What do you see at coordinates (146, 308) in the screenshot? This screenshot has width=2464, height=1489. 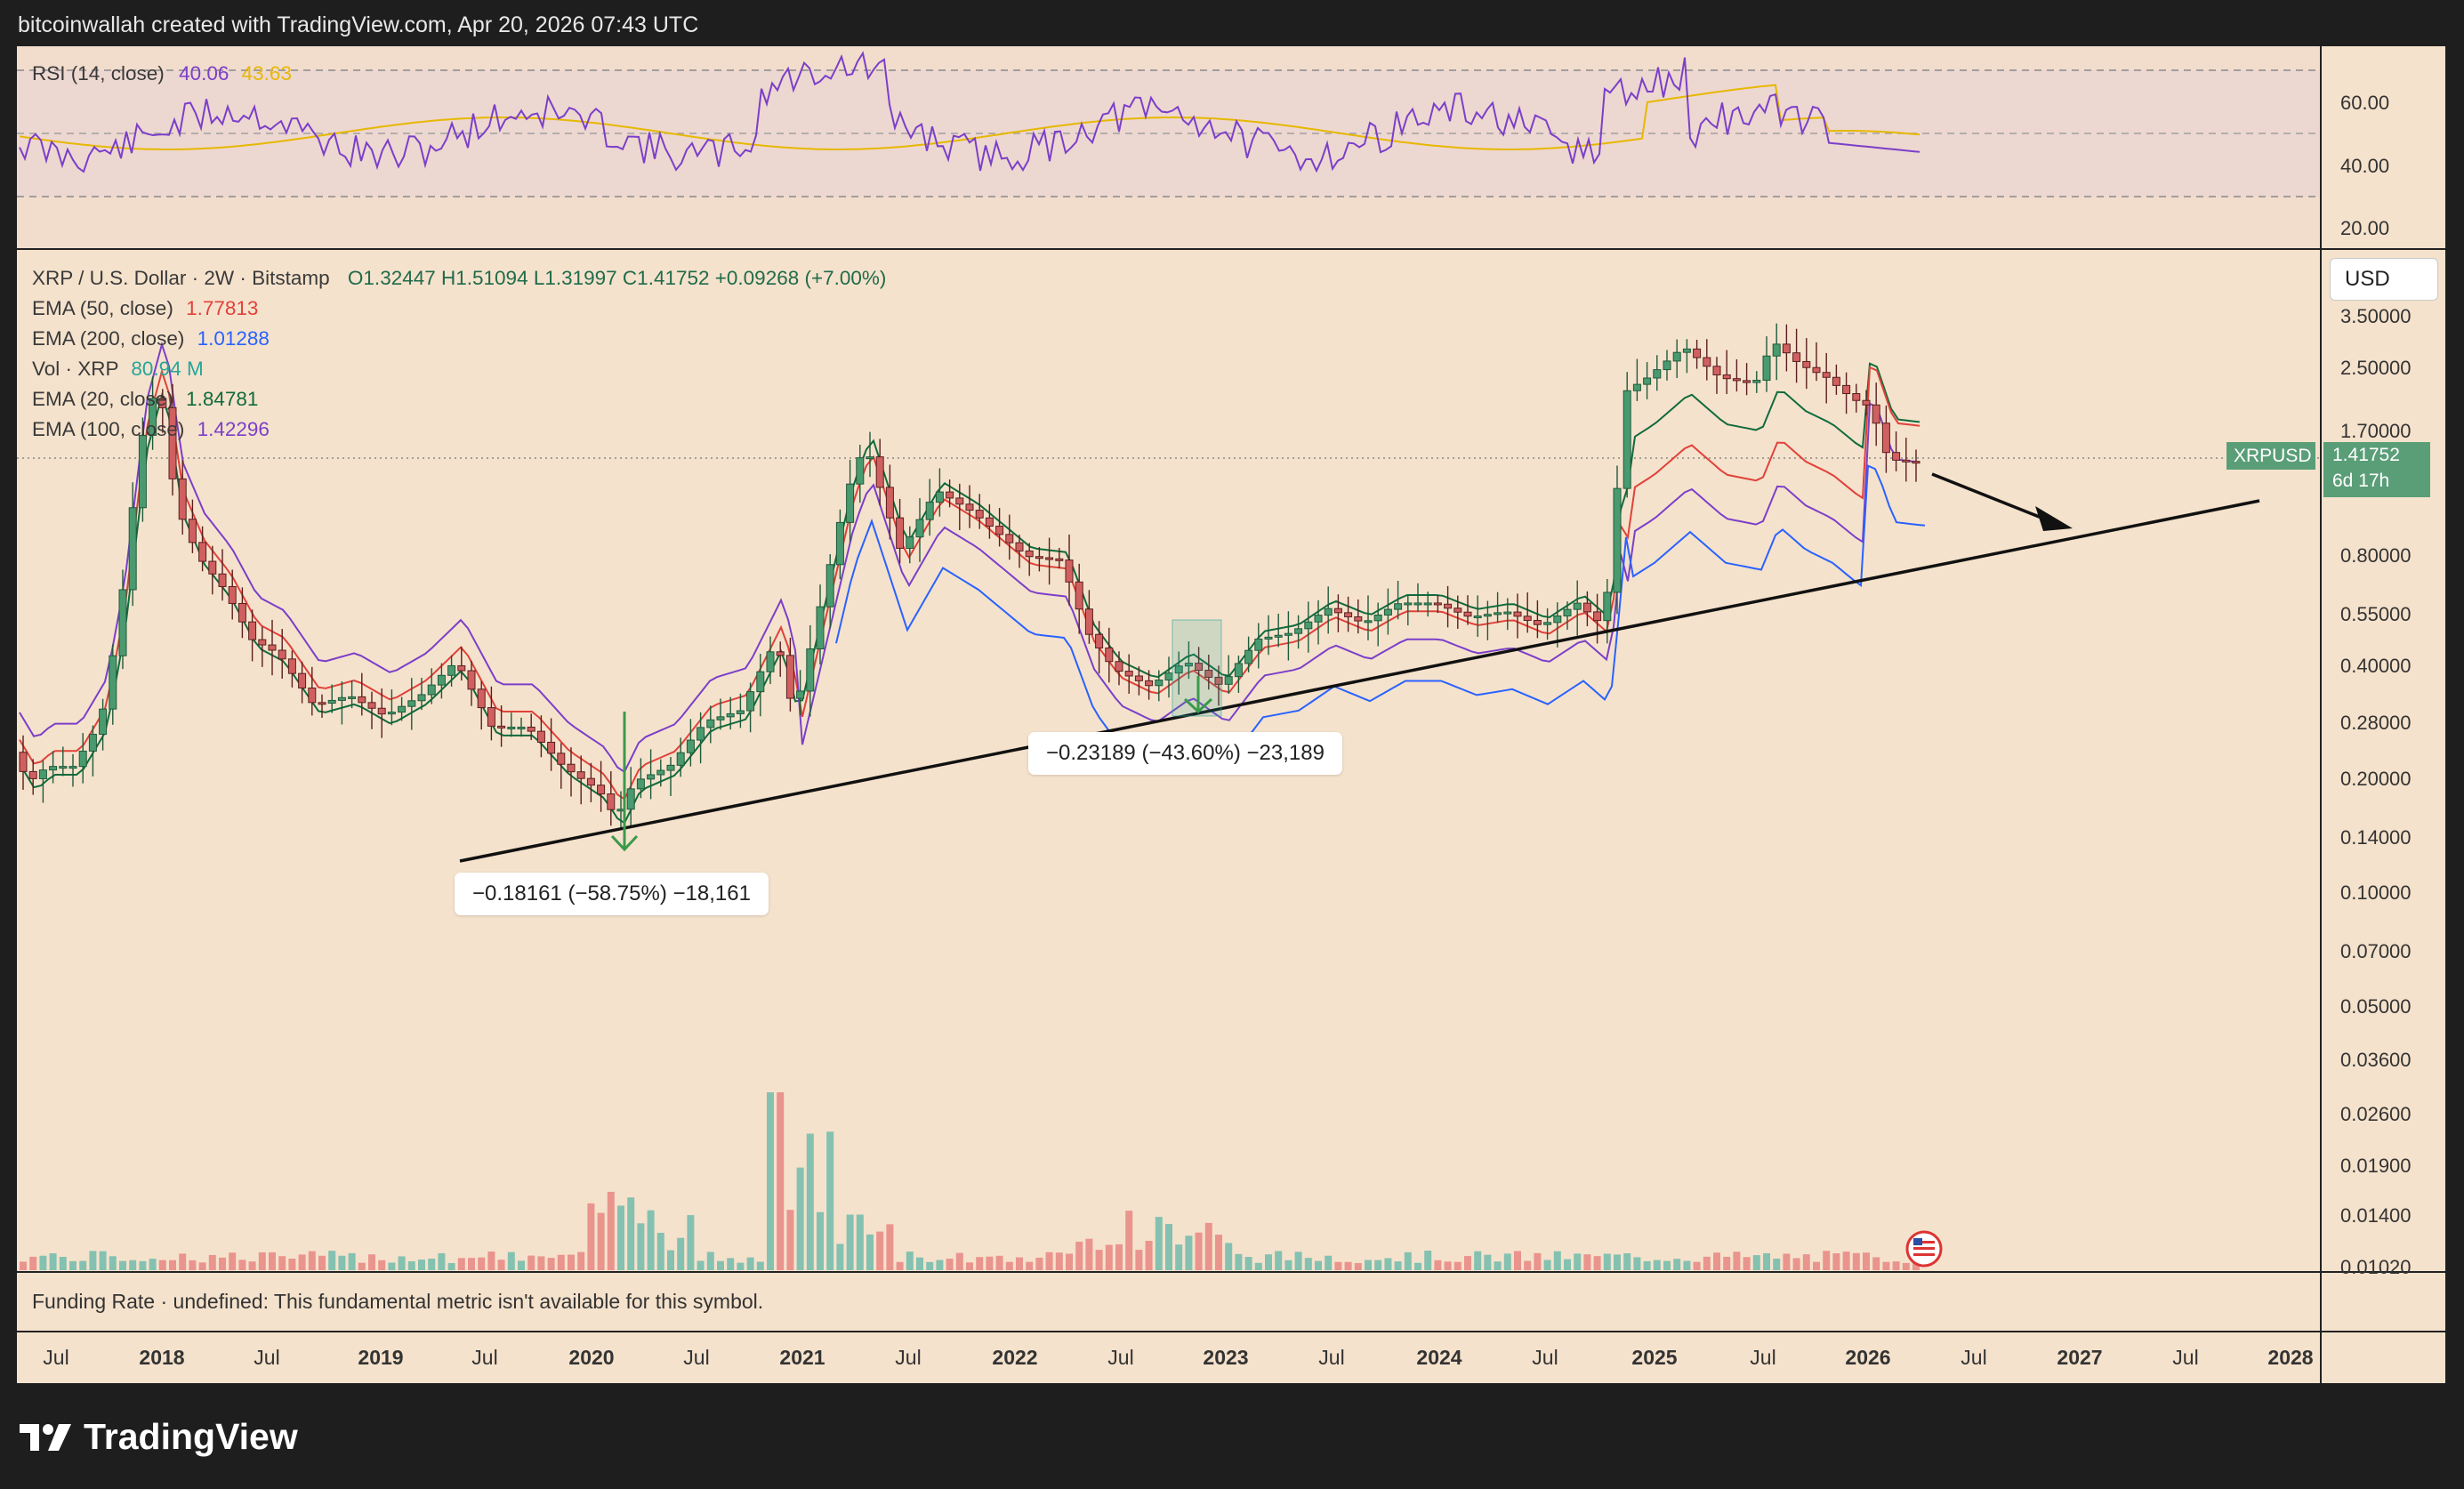 I see `ema50-legend: EMA (50, close) 1.77813` at bounding box center [146, 308].